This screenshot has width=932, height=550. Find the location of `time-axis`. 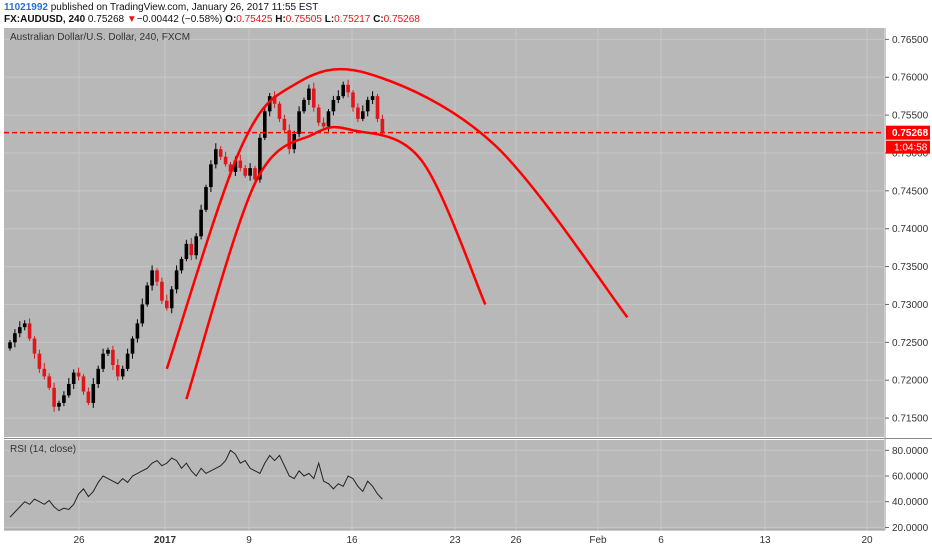

time-axis is located at coordinates (466, 540).